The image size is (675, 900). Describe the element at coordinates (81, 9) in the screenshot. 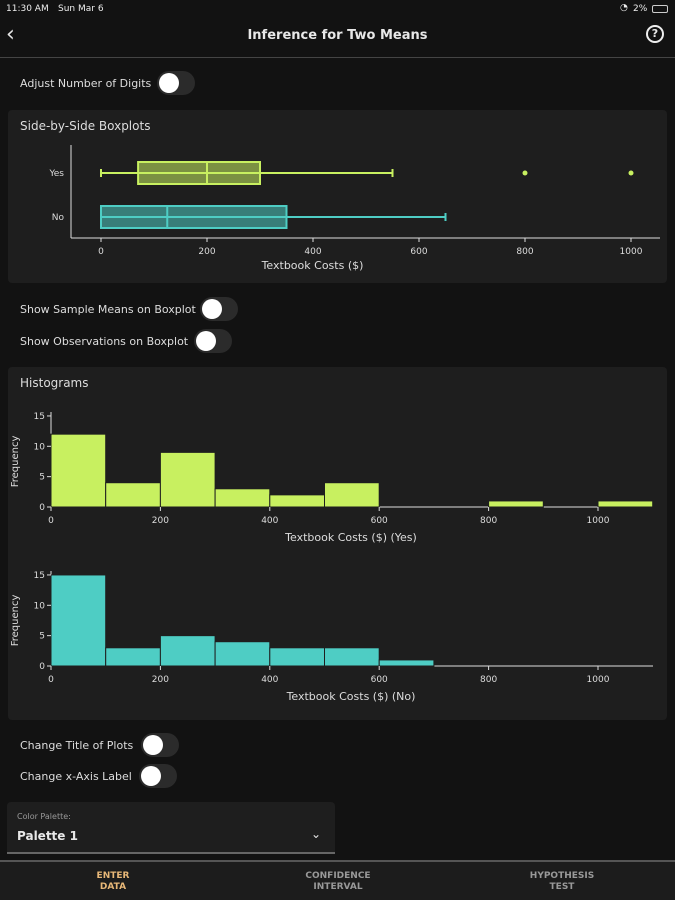

I see `status-date: Sun Mar 6` at that location.